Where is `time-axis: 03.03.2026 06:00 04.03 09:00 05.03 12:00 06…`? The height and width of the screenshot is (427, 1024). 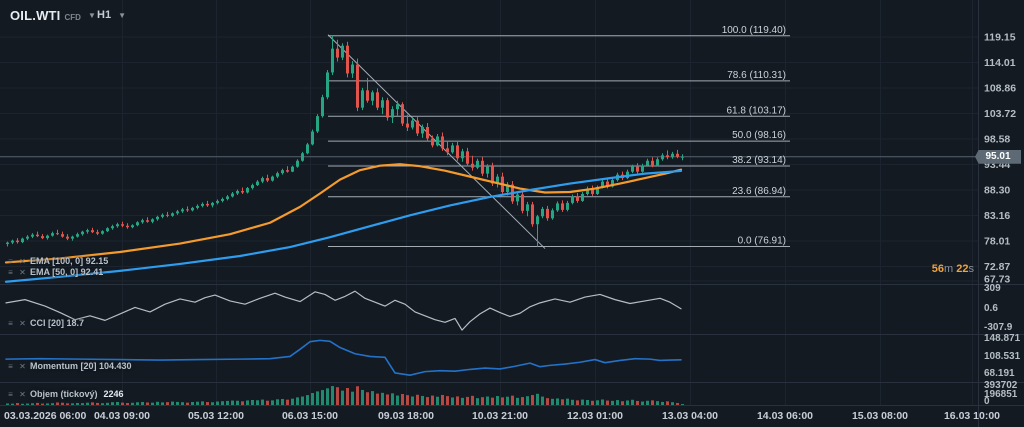 time-axis: 03.03.2026 06:00 04.03 09:00 05.03 12:00 06… is located at coordinates (502, 416).